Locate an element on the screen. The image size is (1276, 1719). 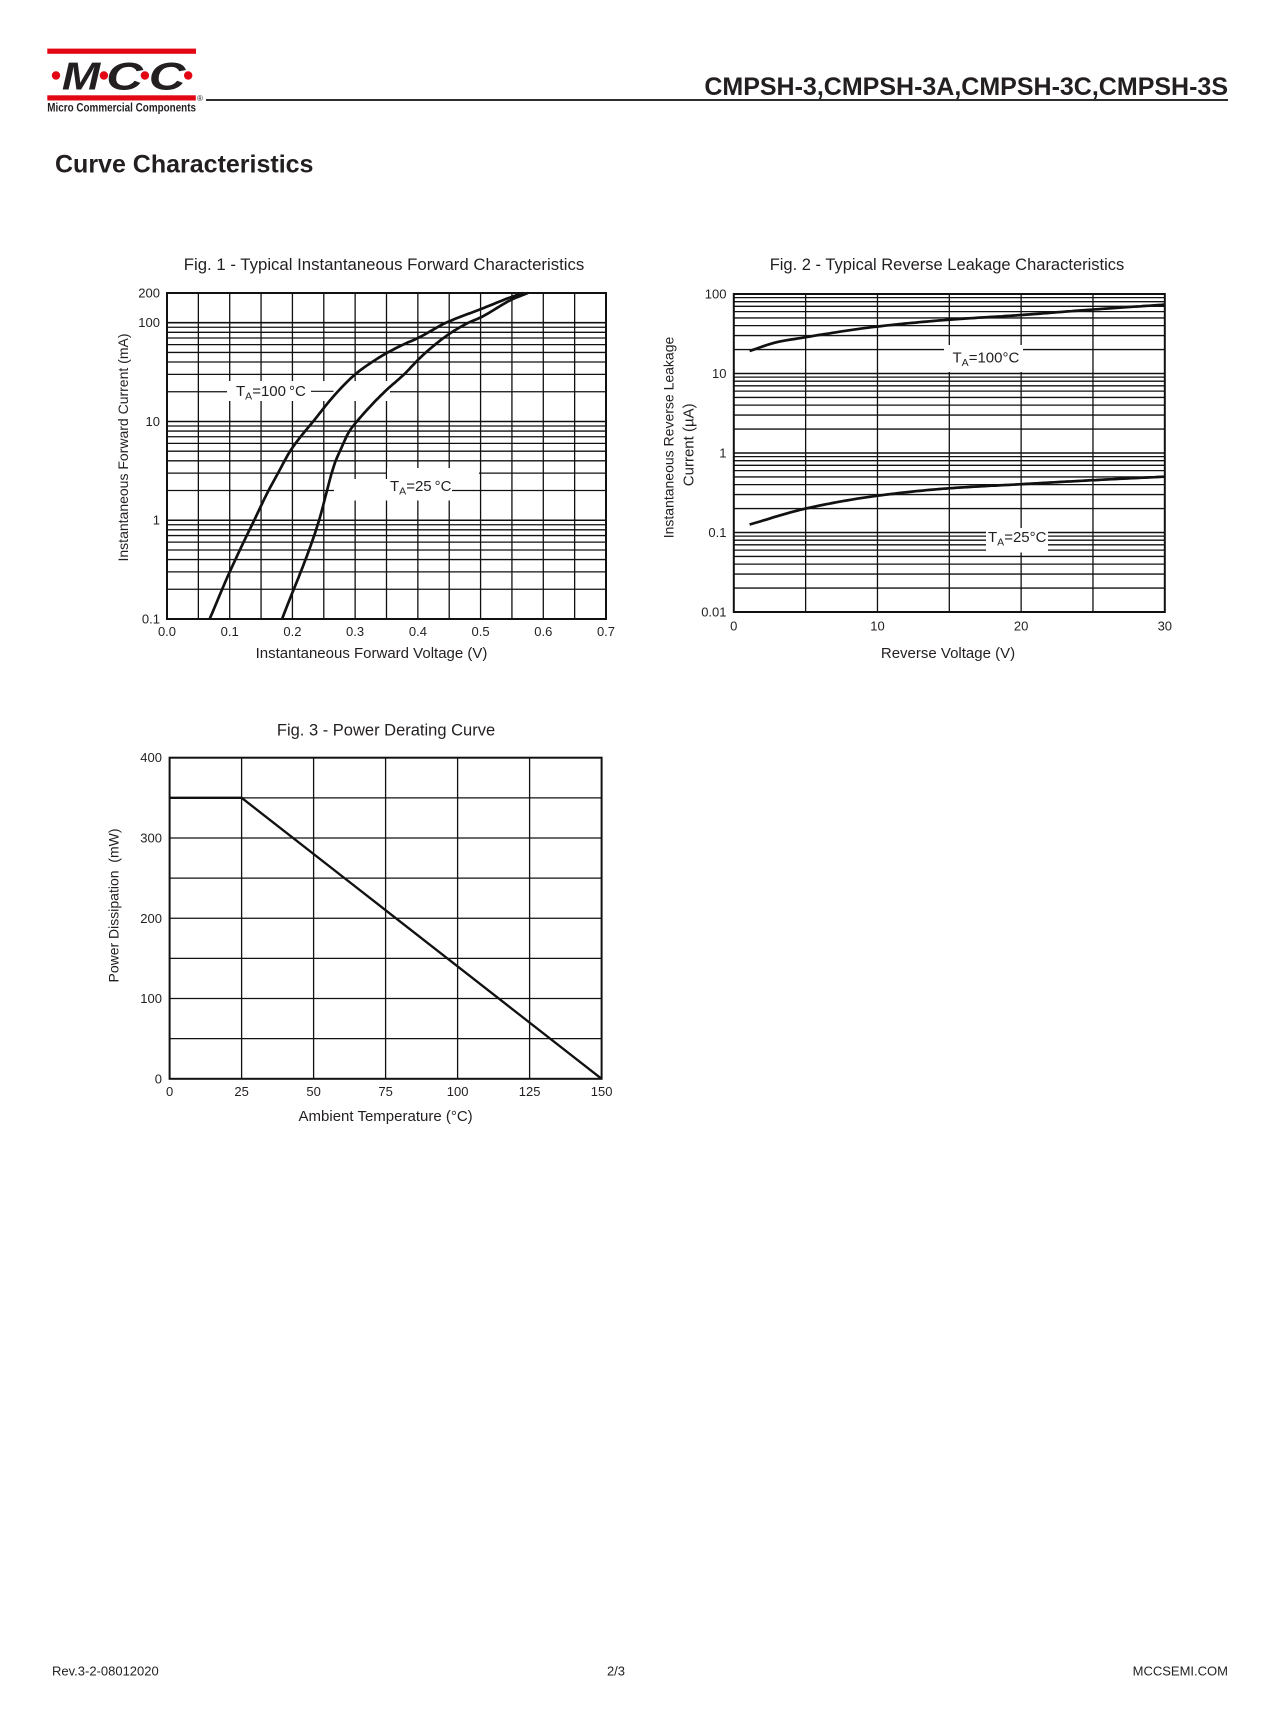
svg-text: 0.5 is located at coordinates (481, 631).